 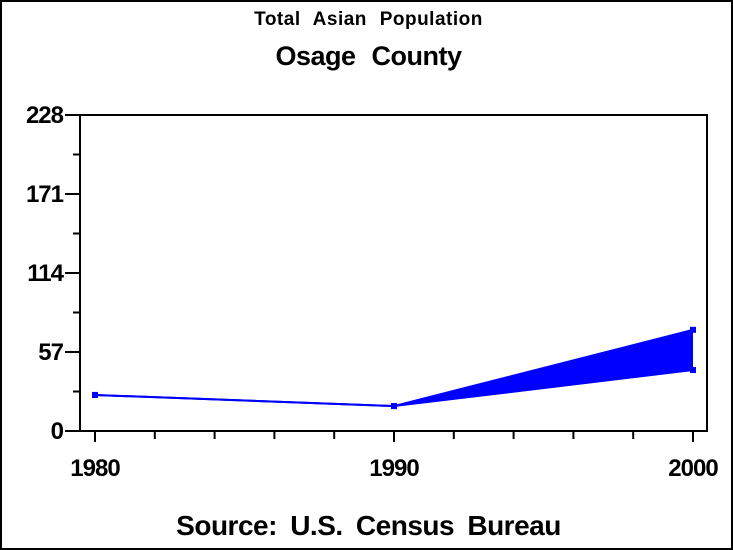 I want to click on source-caption: Source: U.S. Census Bureau, so click(x=368, y=525).